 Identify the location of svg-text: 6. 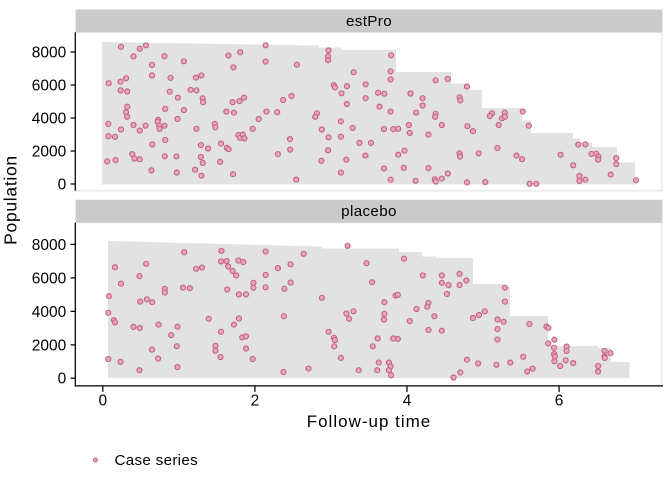
(559, 401).